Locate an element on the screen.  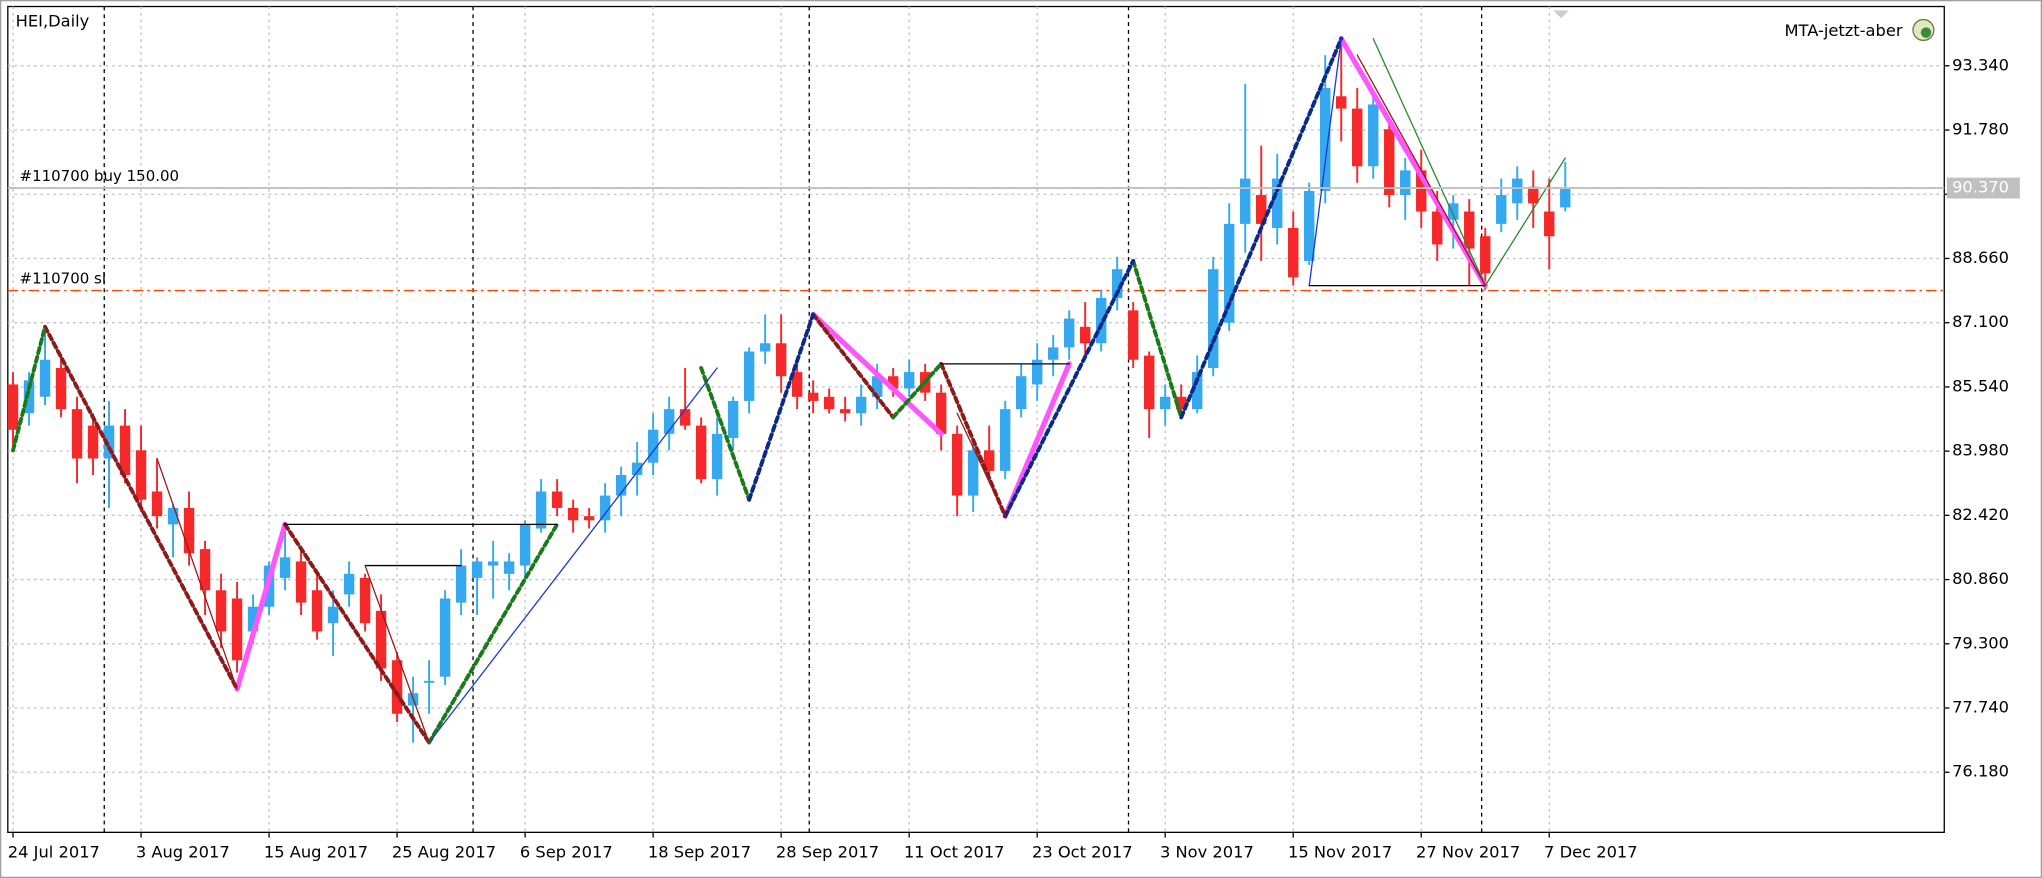
indicator-icon is located at coordinates (1923, 30).